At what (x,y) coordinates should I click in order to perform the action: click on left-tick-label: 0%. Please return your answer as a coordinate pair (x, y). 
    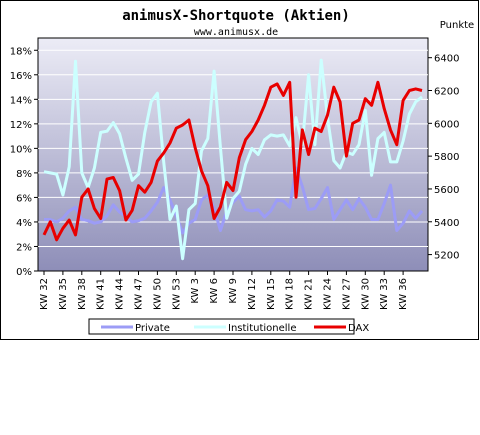
    Looking at the image, I should click on (24, 272).